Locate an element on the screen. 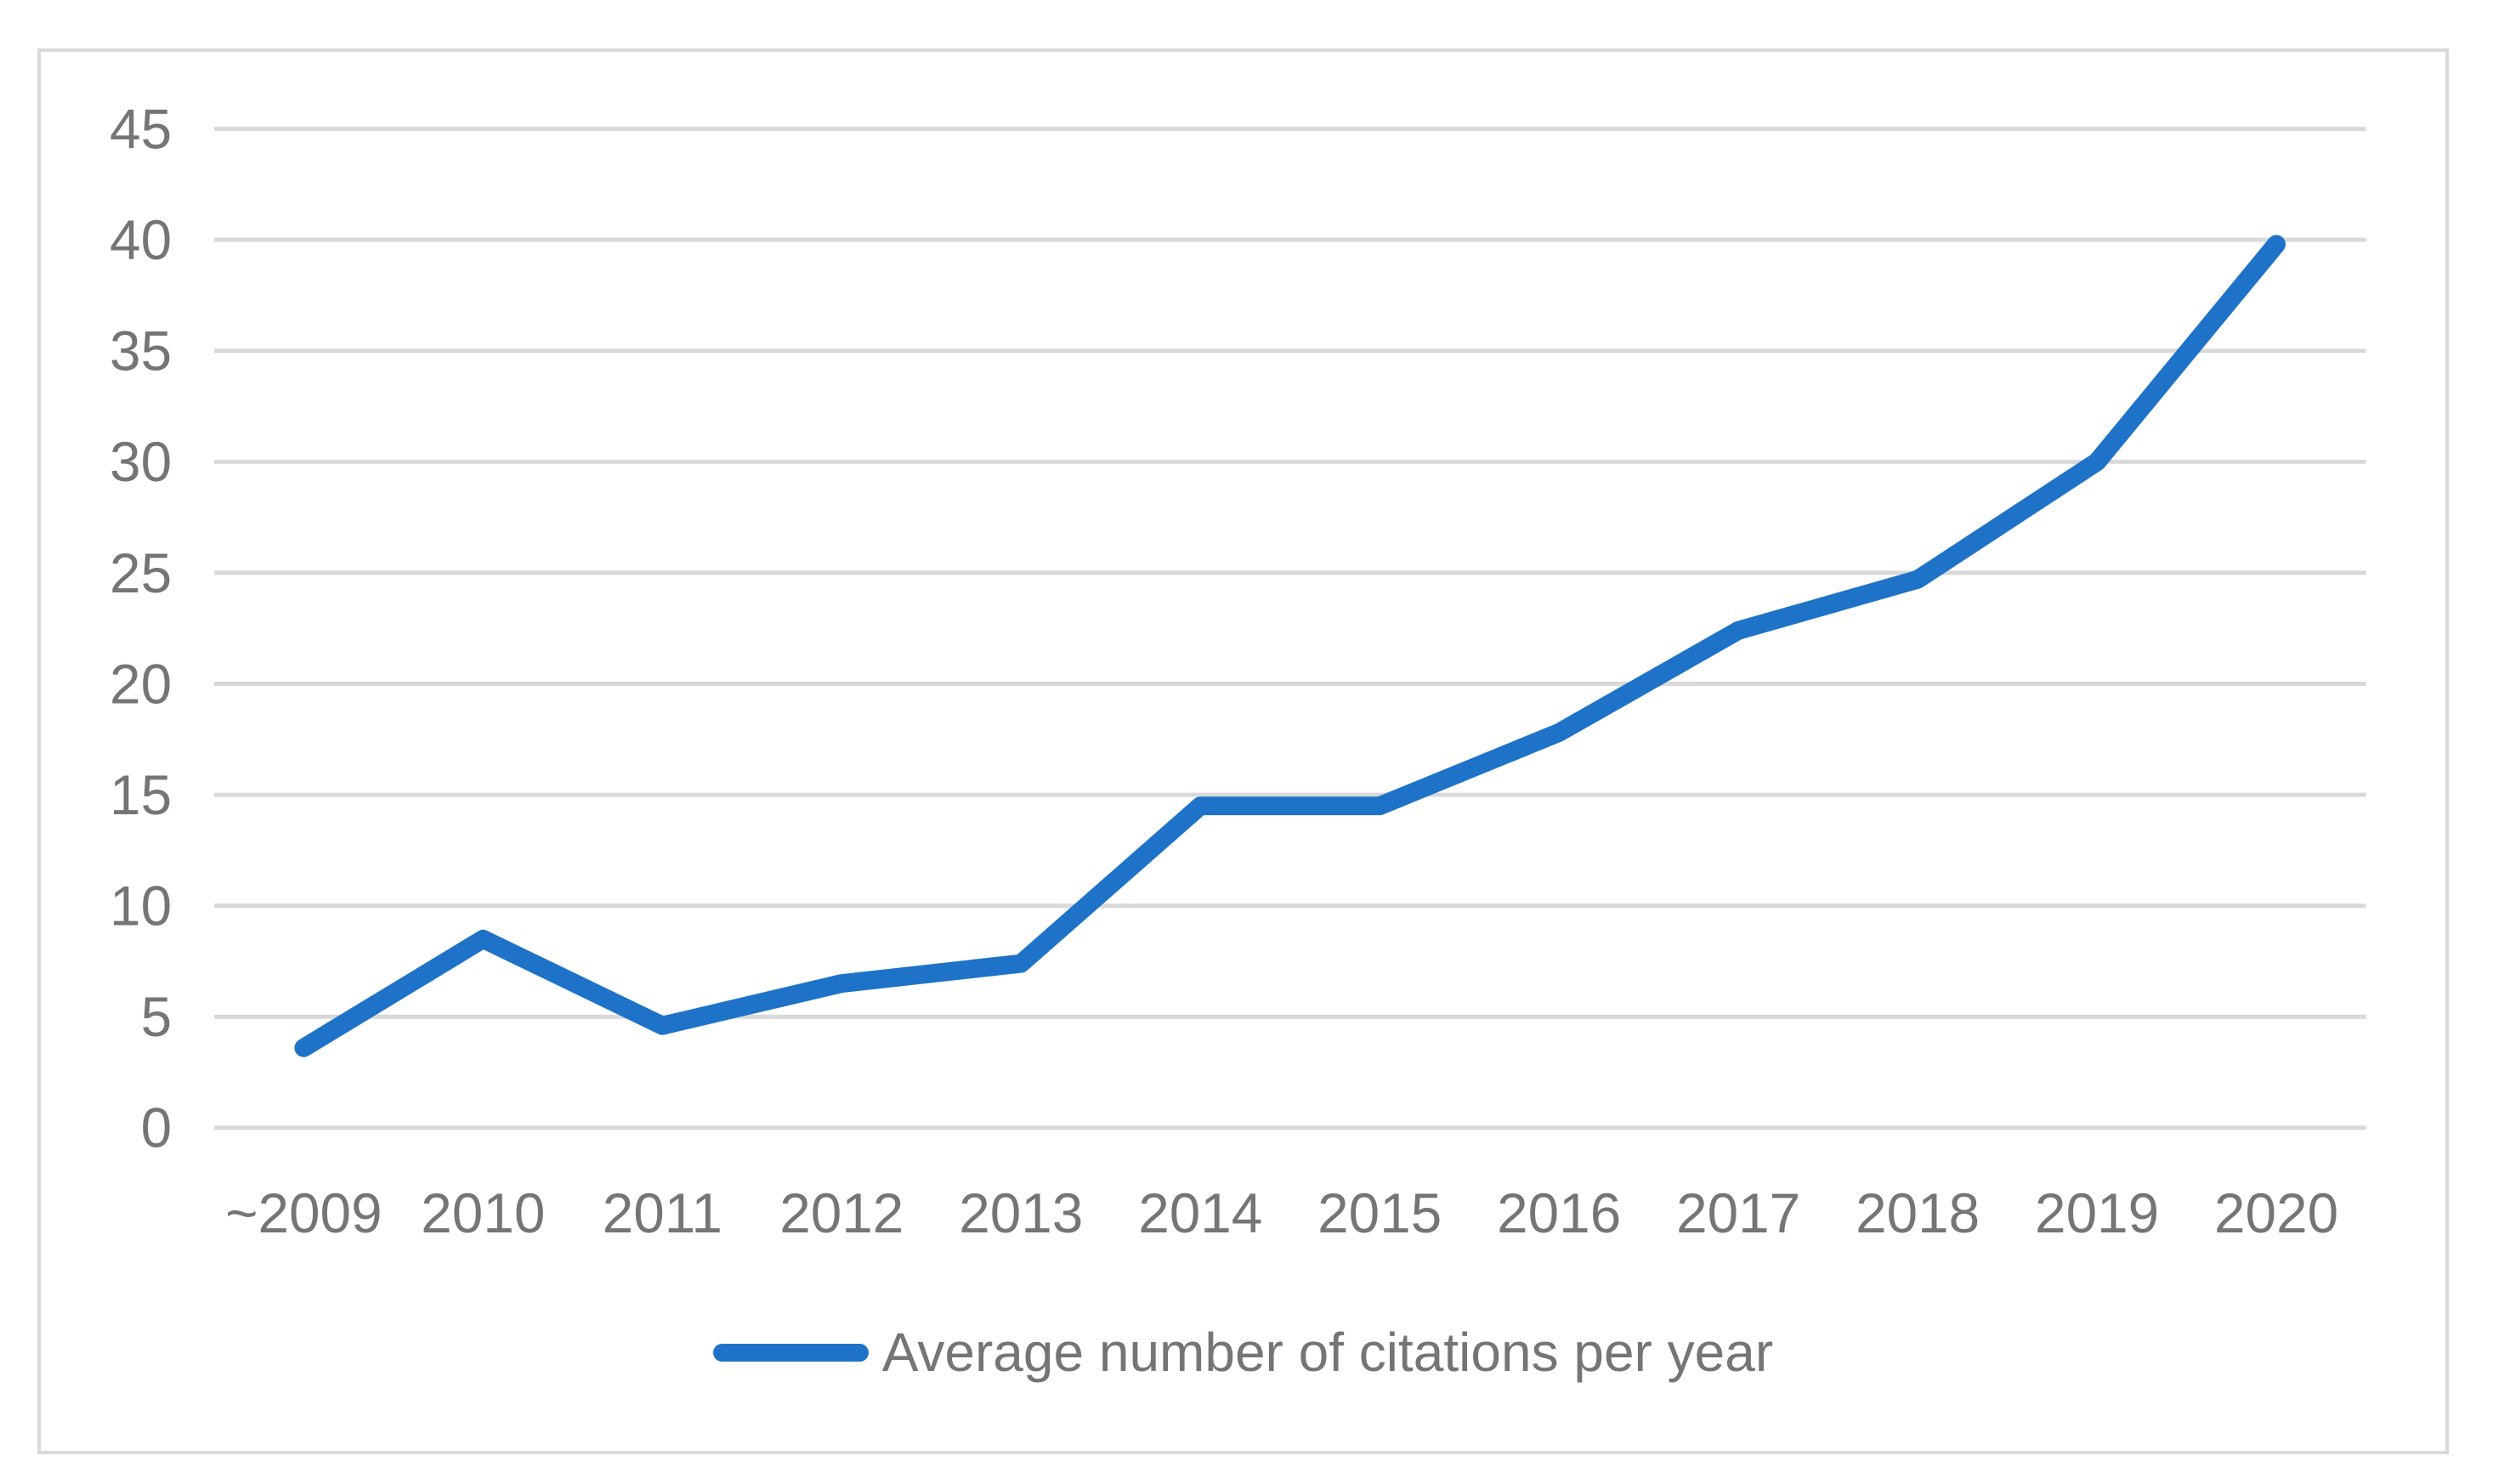 The image size is (2493, 1484). x-axis-tick-label: 2018 is located at coordinates (1918, 1213).